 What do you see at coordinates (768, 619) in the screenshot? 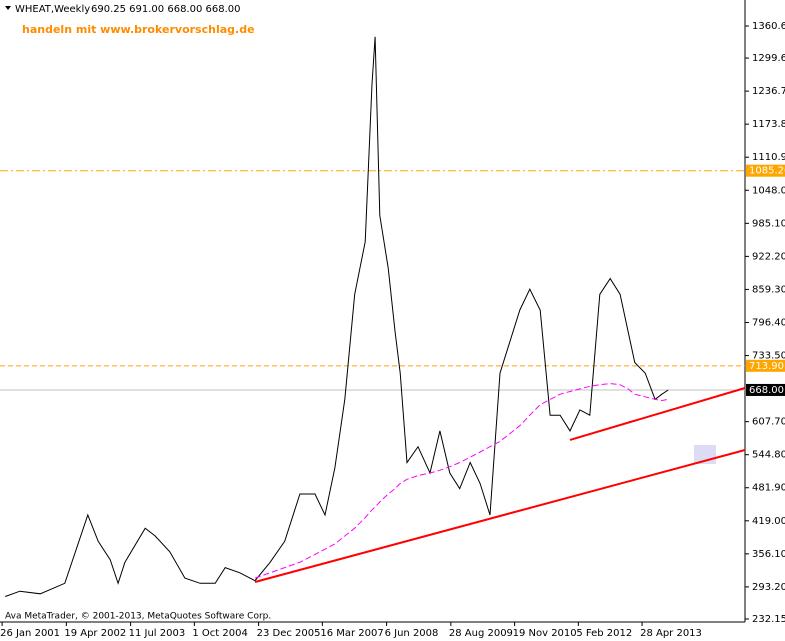
I see `y-tick-label: 232.15` at bounding box center [768, 619].